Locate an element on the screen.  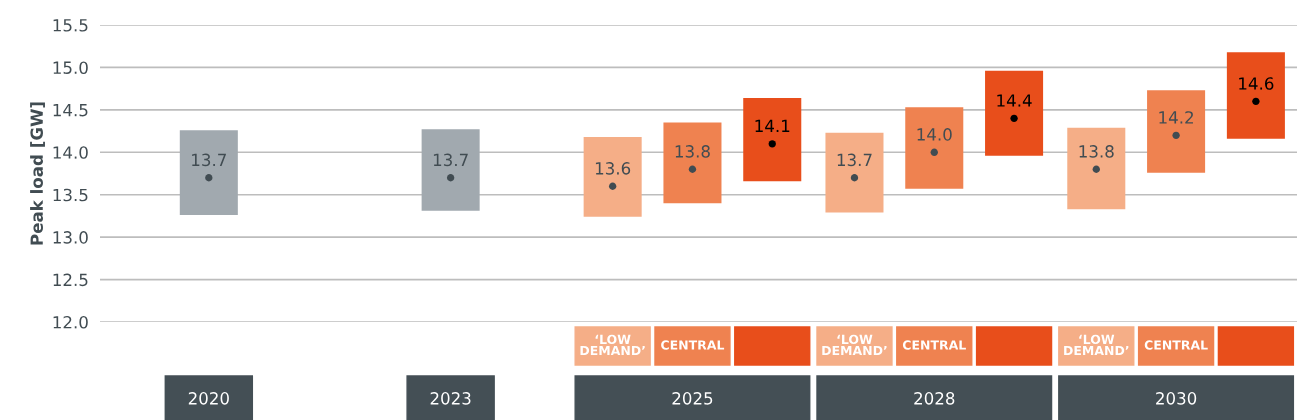
y-tick-label: 13.0 is located at coordinates (70, 237).